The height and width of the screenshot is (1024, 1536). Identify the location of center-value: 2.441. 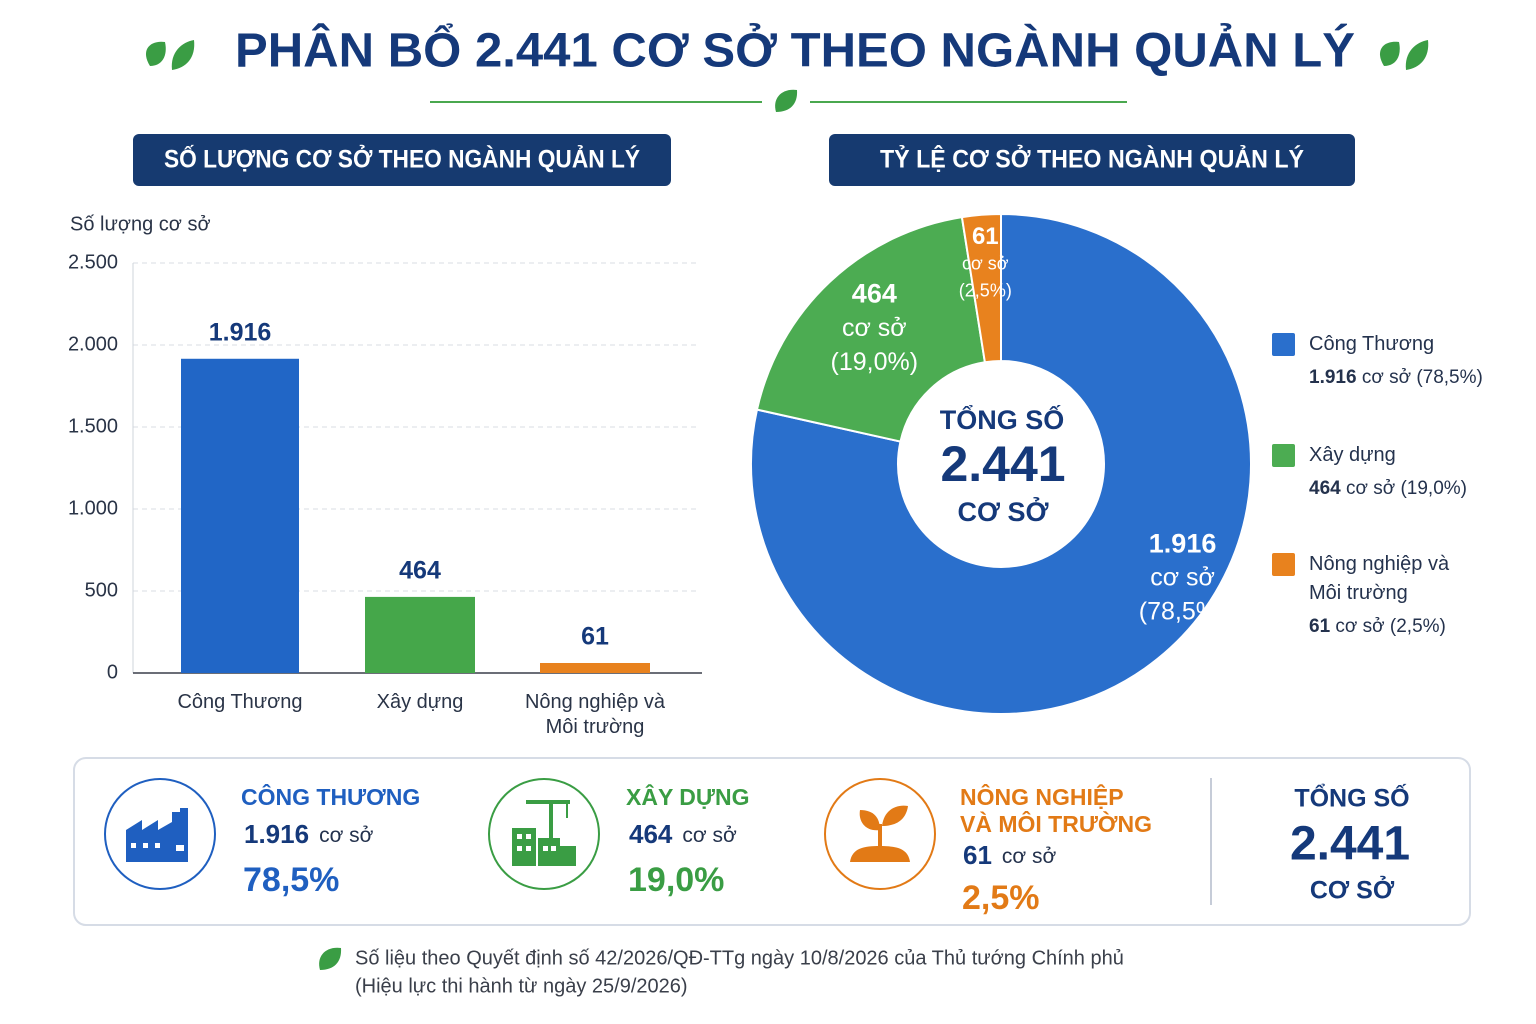
(1002, 464).